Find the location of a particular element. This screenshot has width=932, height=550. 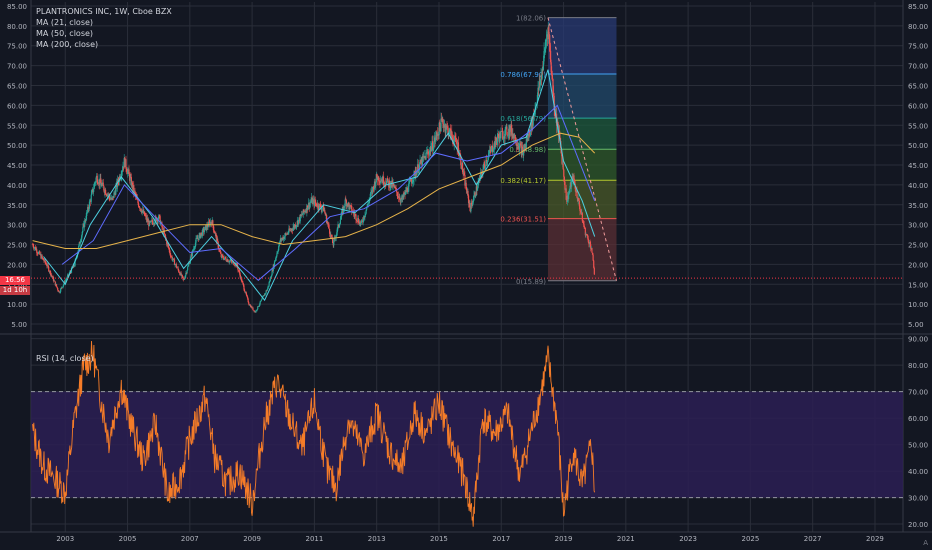

last-price-badge: 16.56 is located at coordinates (15, 280).